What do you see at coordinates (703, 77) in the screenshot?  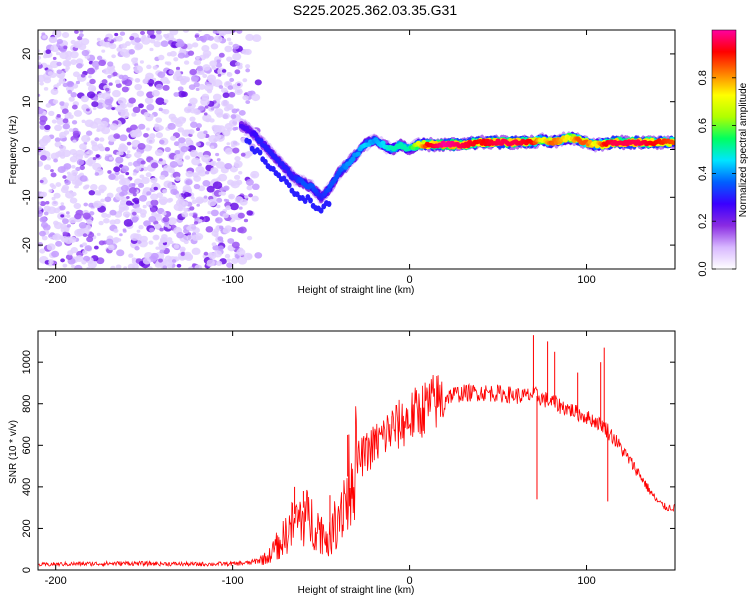 I see `colorbar-tick-label: 0.8` at bounding box center [703, 77].